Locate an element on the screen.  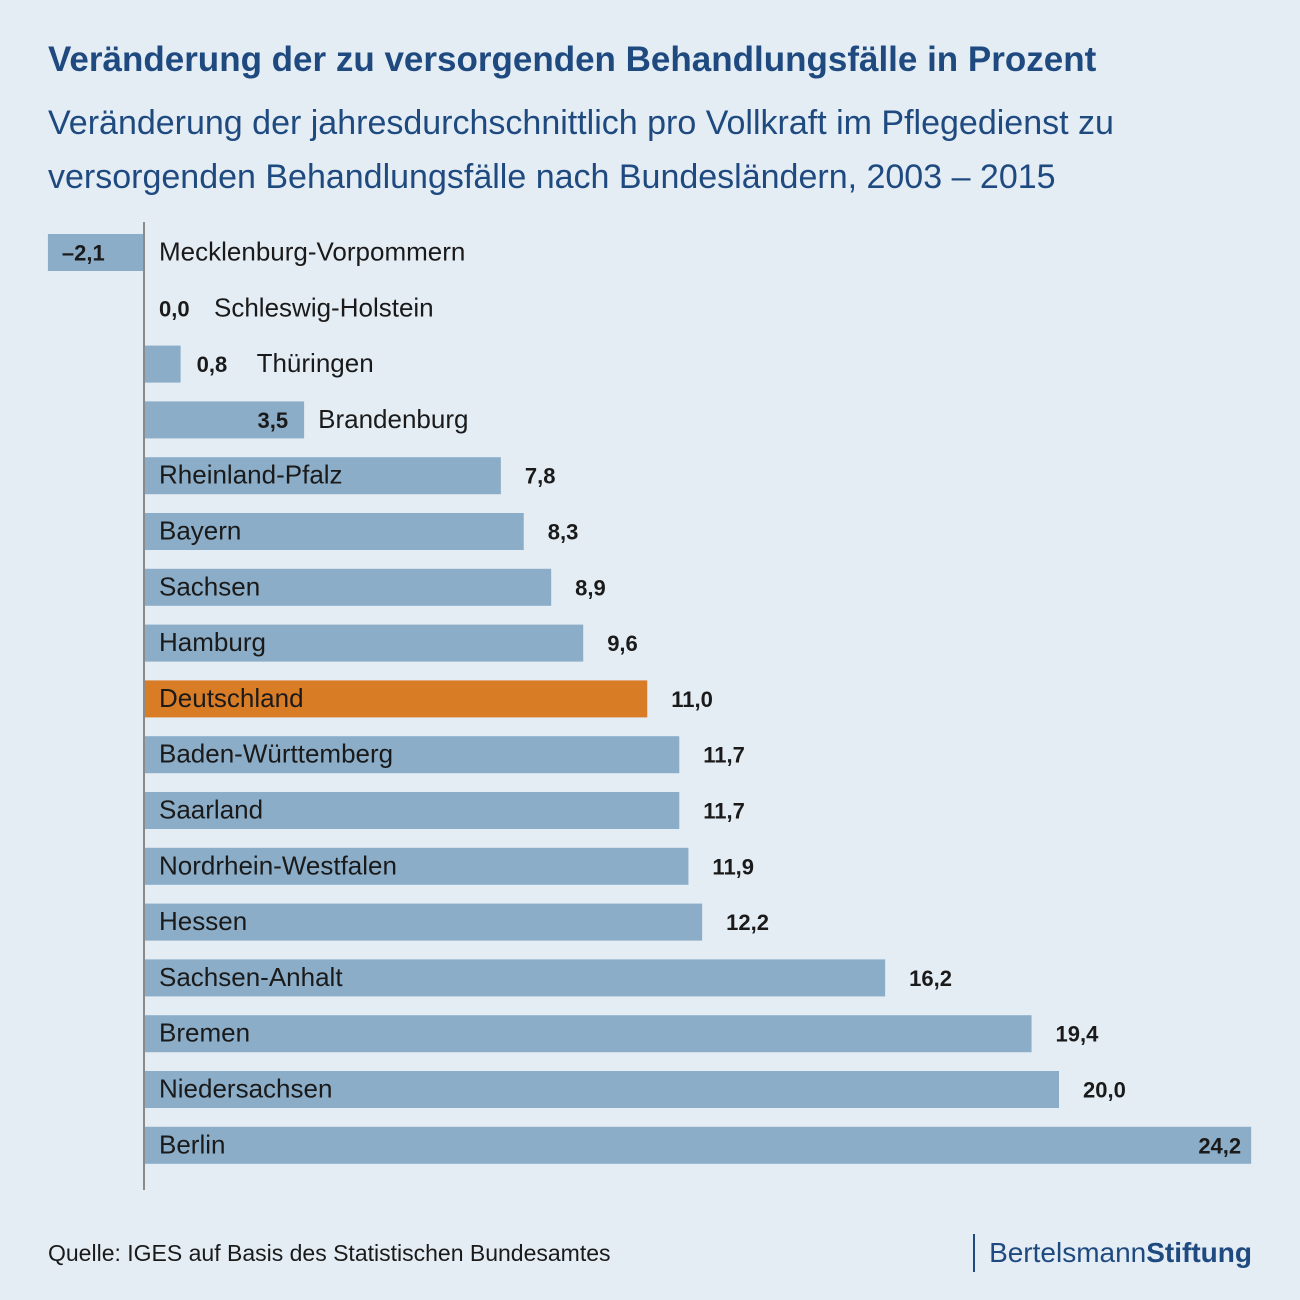
category-label-7: Hamburg is located at coordinates (212, 642).